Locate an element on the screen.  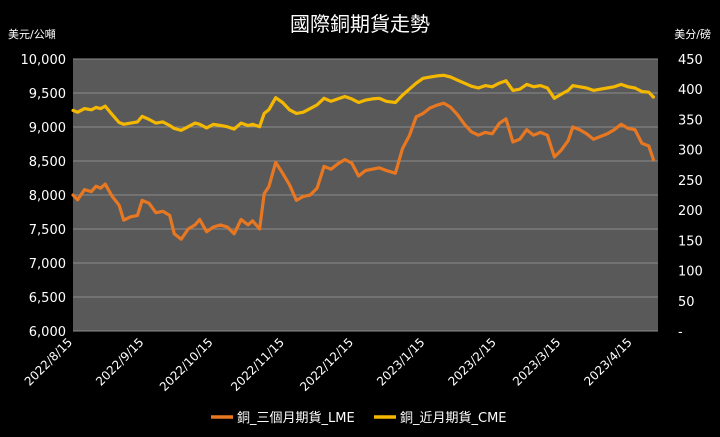
right-tick-label: 300 is located at coordinates (690, 151).